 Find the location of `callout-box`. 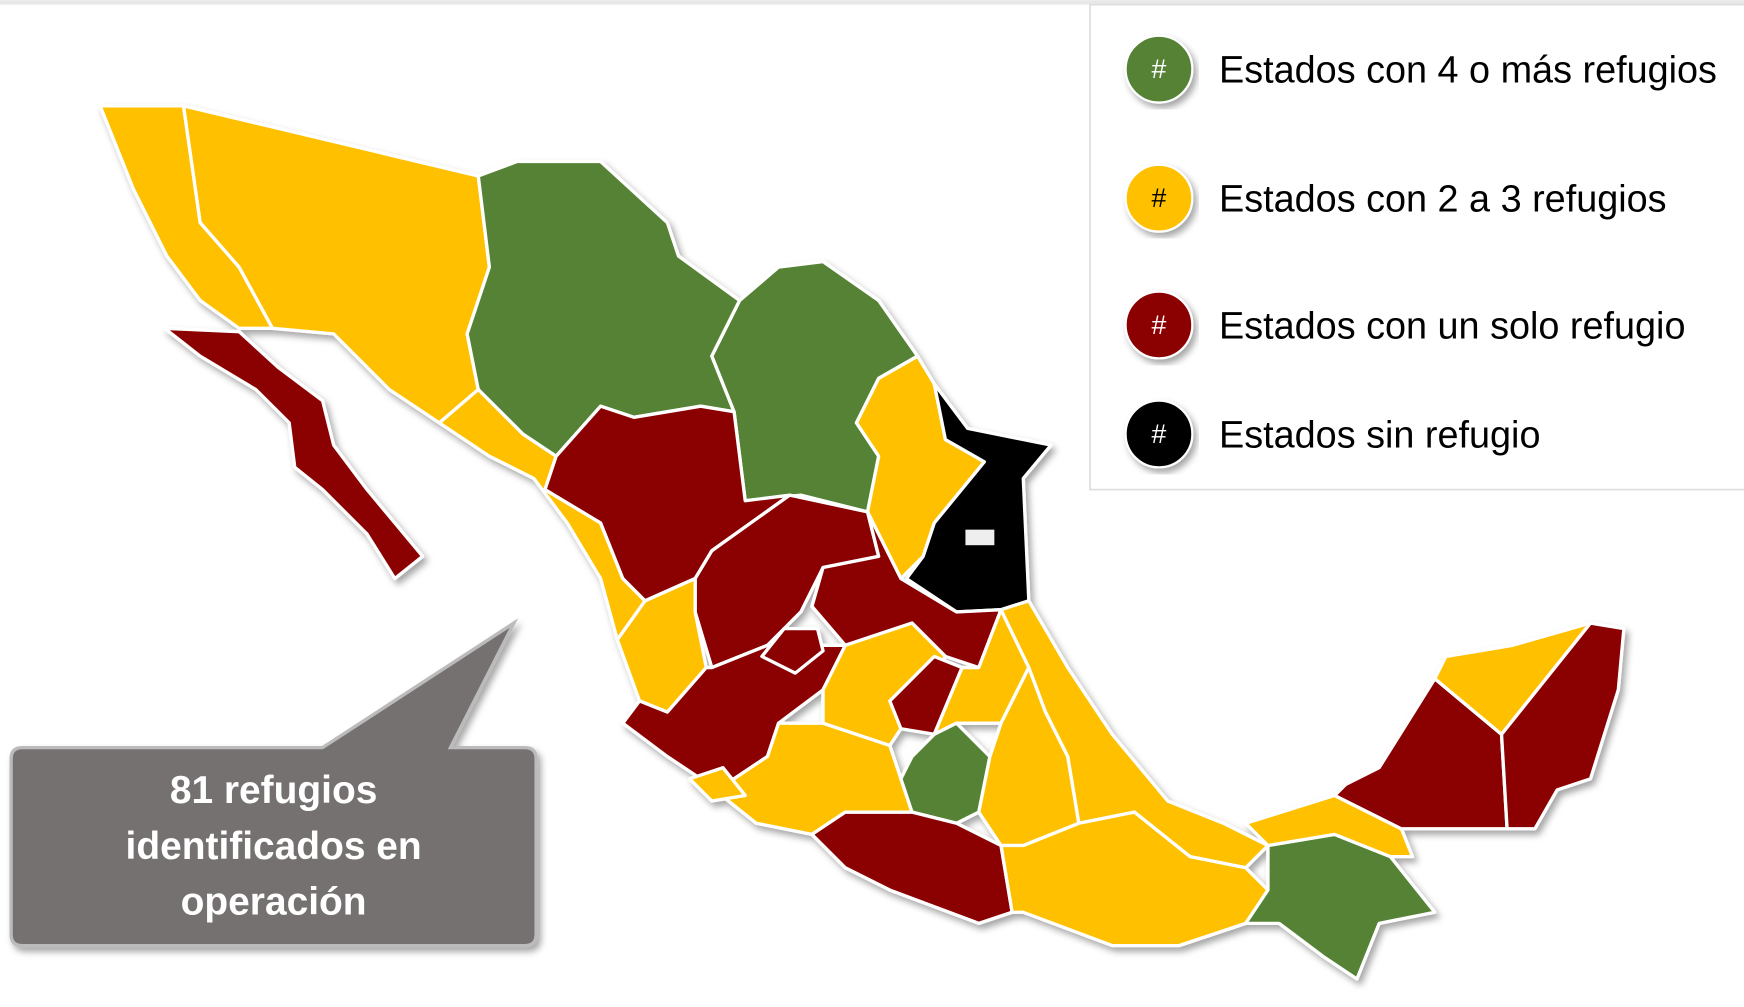

callout-box is located at coordinates (273, 783).